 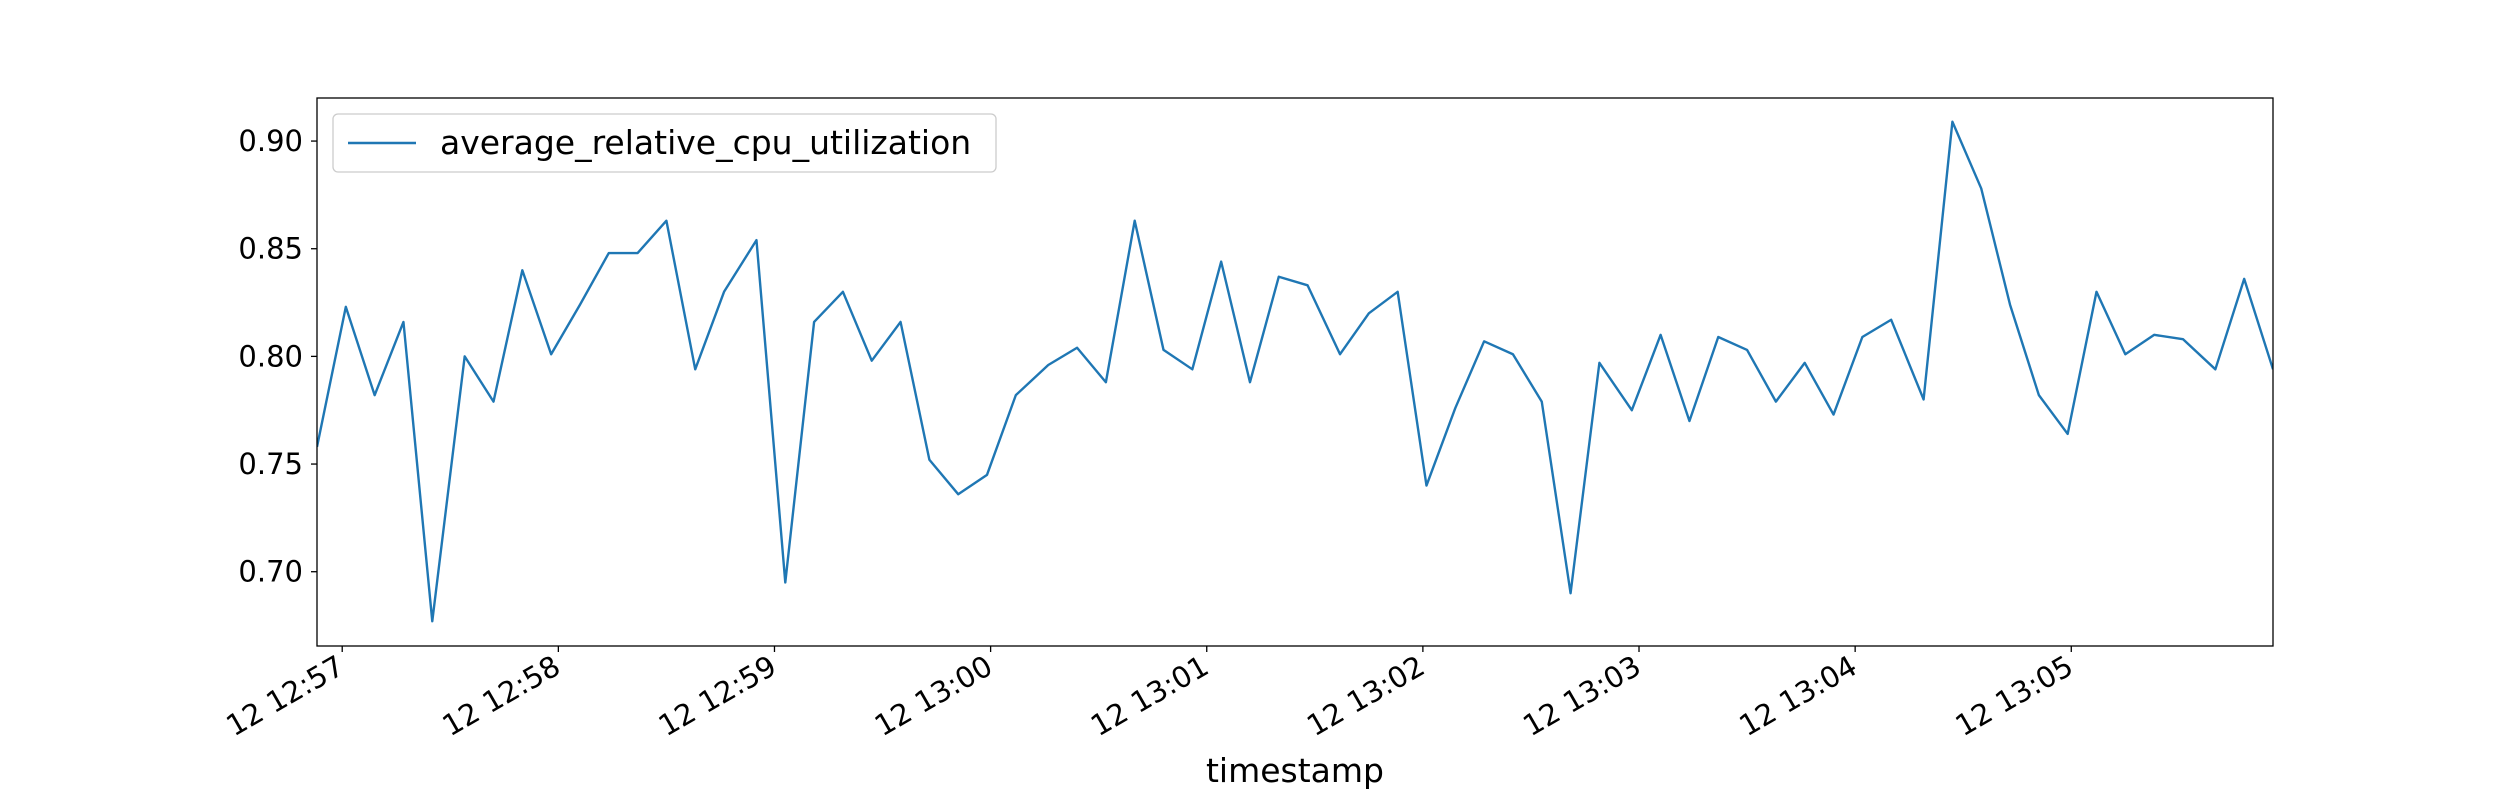 I want to click on x-tick-label: 12 12:58, so click(x=501, y=696).